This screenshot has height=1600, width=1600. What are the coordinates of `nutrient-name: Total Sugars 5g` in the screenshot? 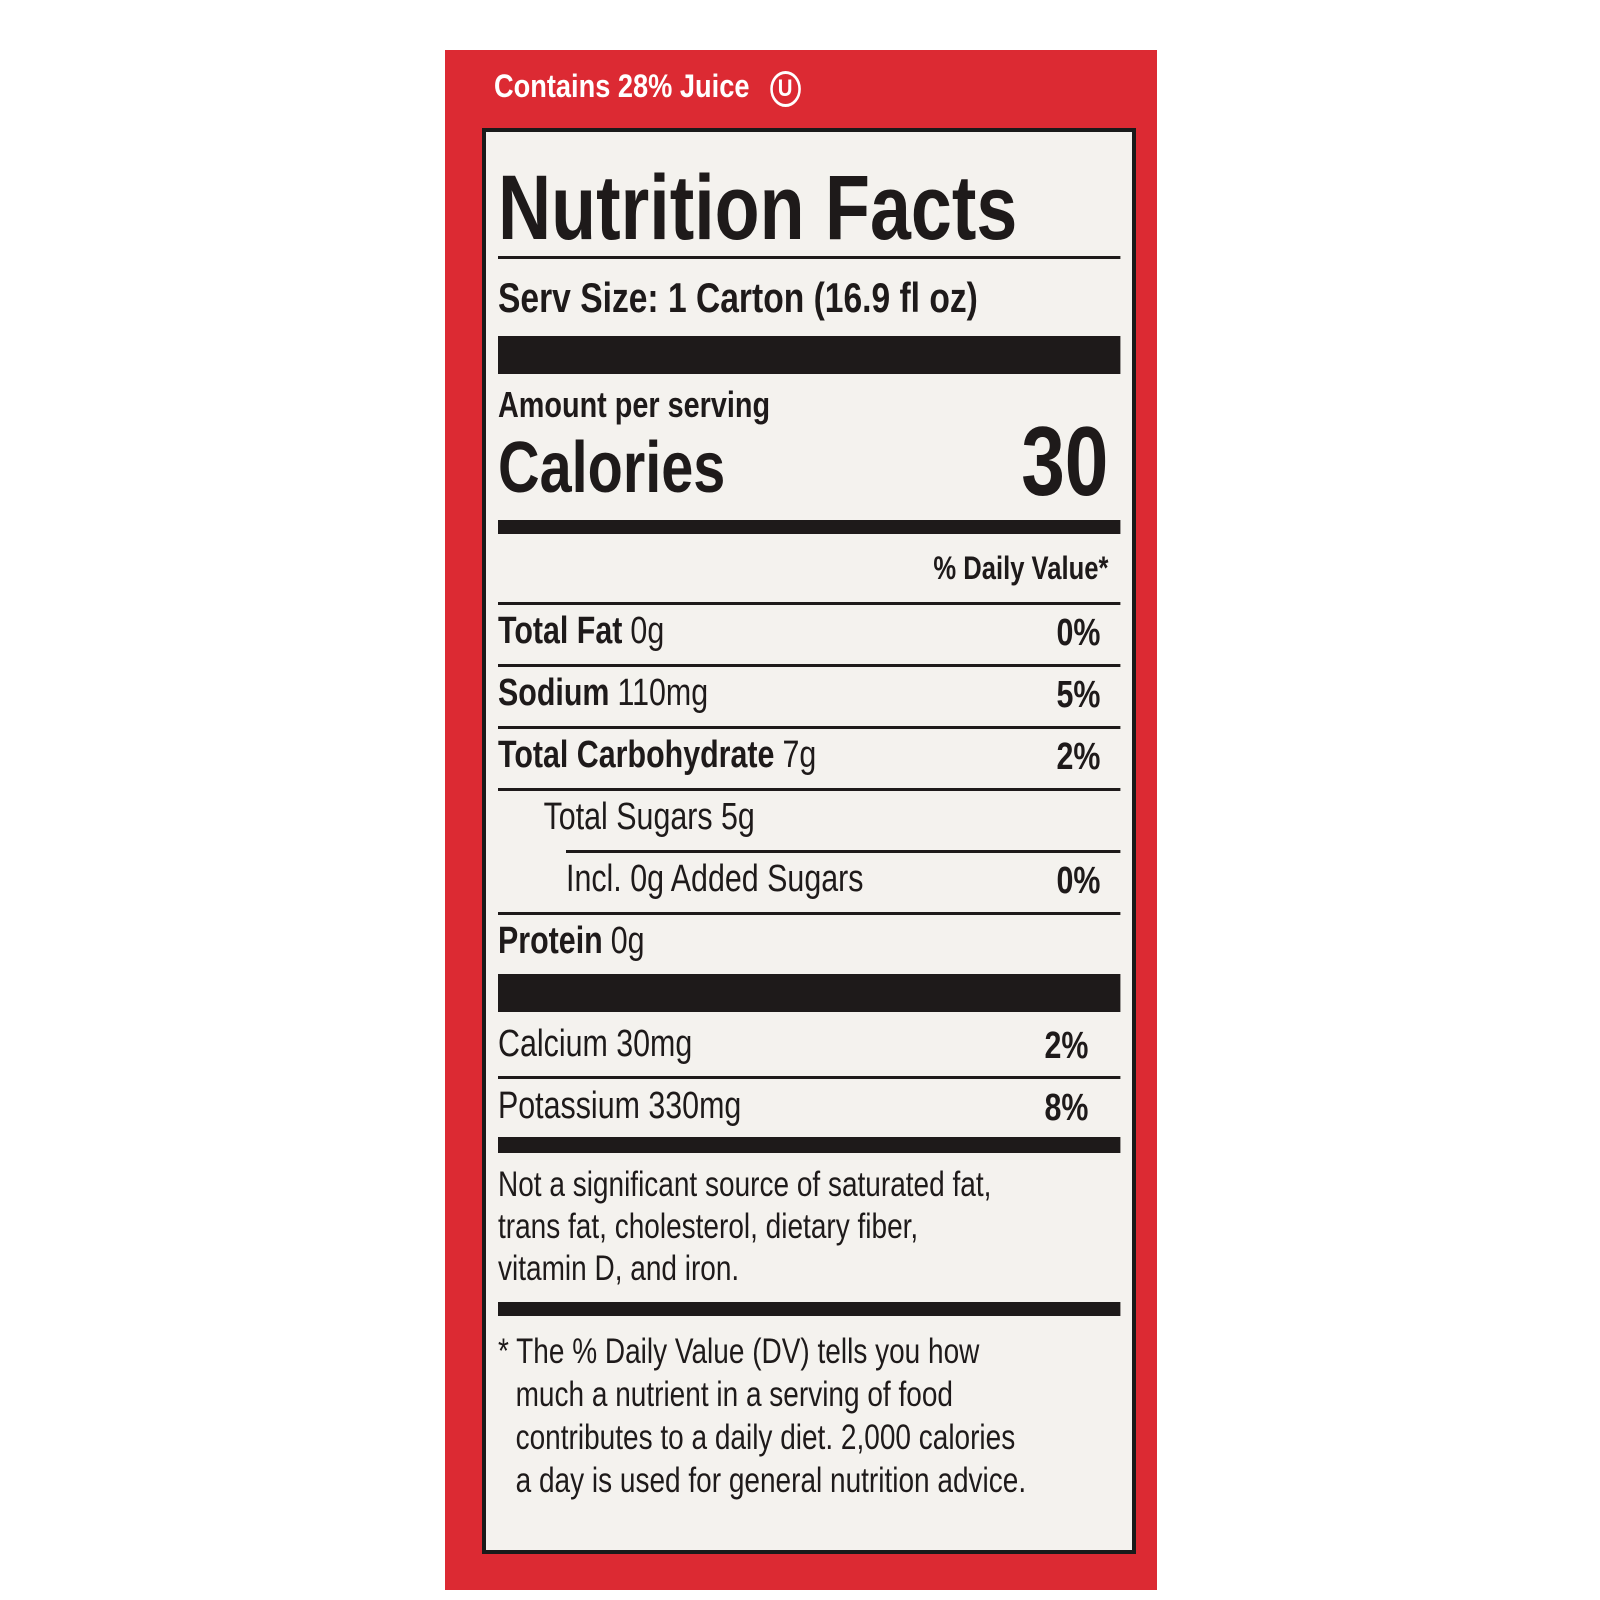 It's located at (649, 817).